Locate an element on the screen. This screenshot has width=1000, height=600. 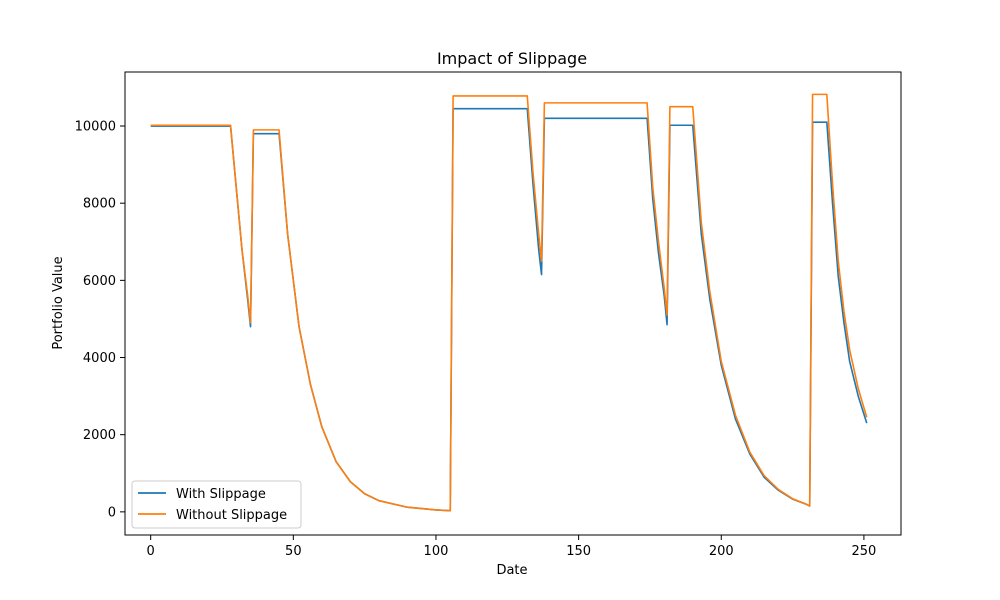
legend-label-with-slippage: With Slippage is located at coordinates (221, 494).